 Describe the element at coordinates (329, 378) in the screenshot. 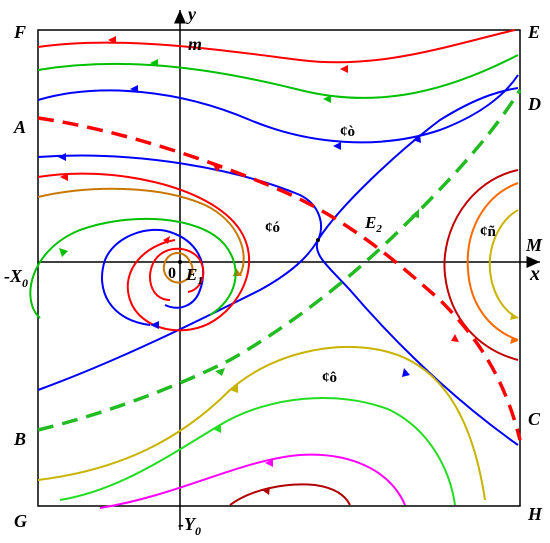

I see `region-bottom-label: ¢ô` at that location.